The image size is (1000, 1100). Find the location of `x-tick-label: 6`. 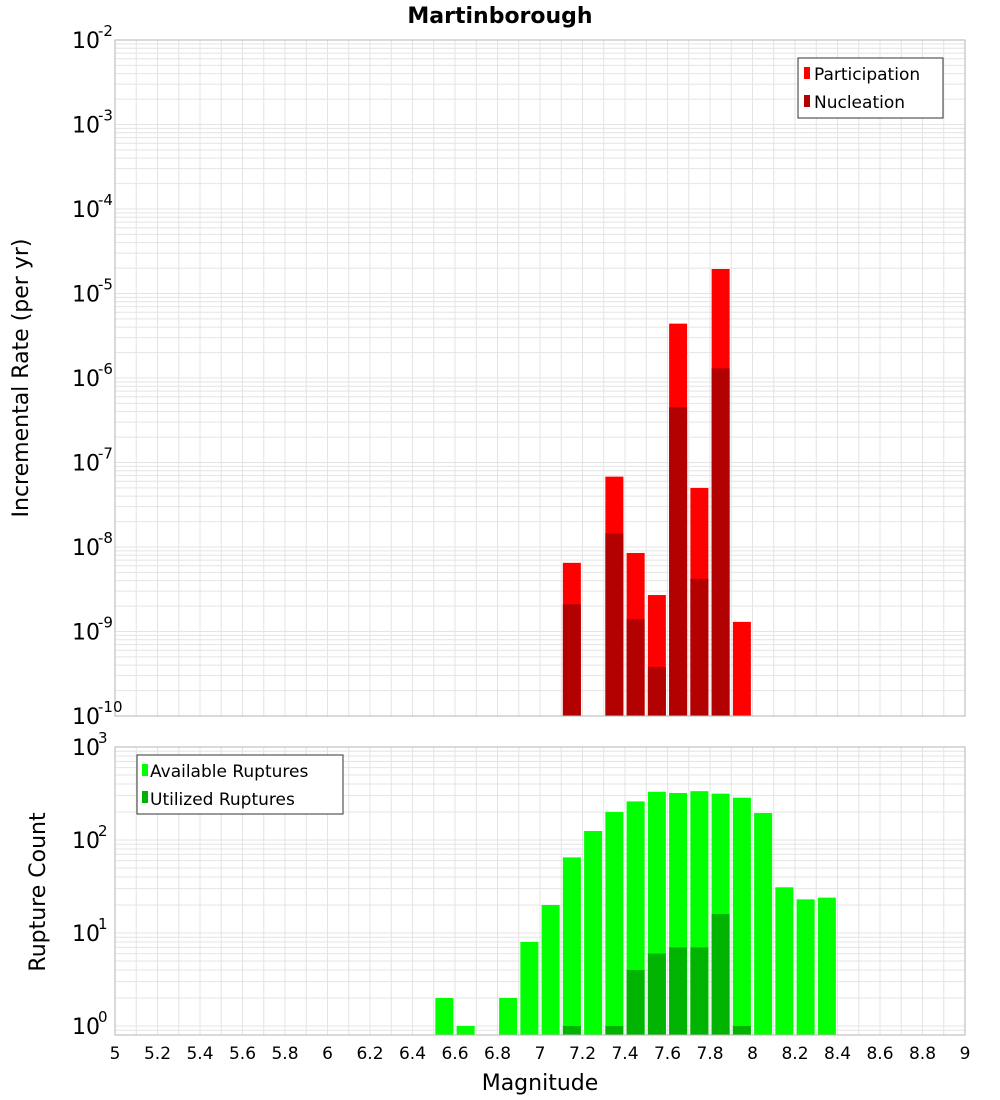

x-tick-label: 6 is located at coordinates (327, 1054).